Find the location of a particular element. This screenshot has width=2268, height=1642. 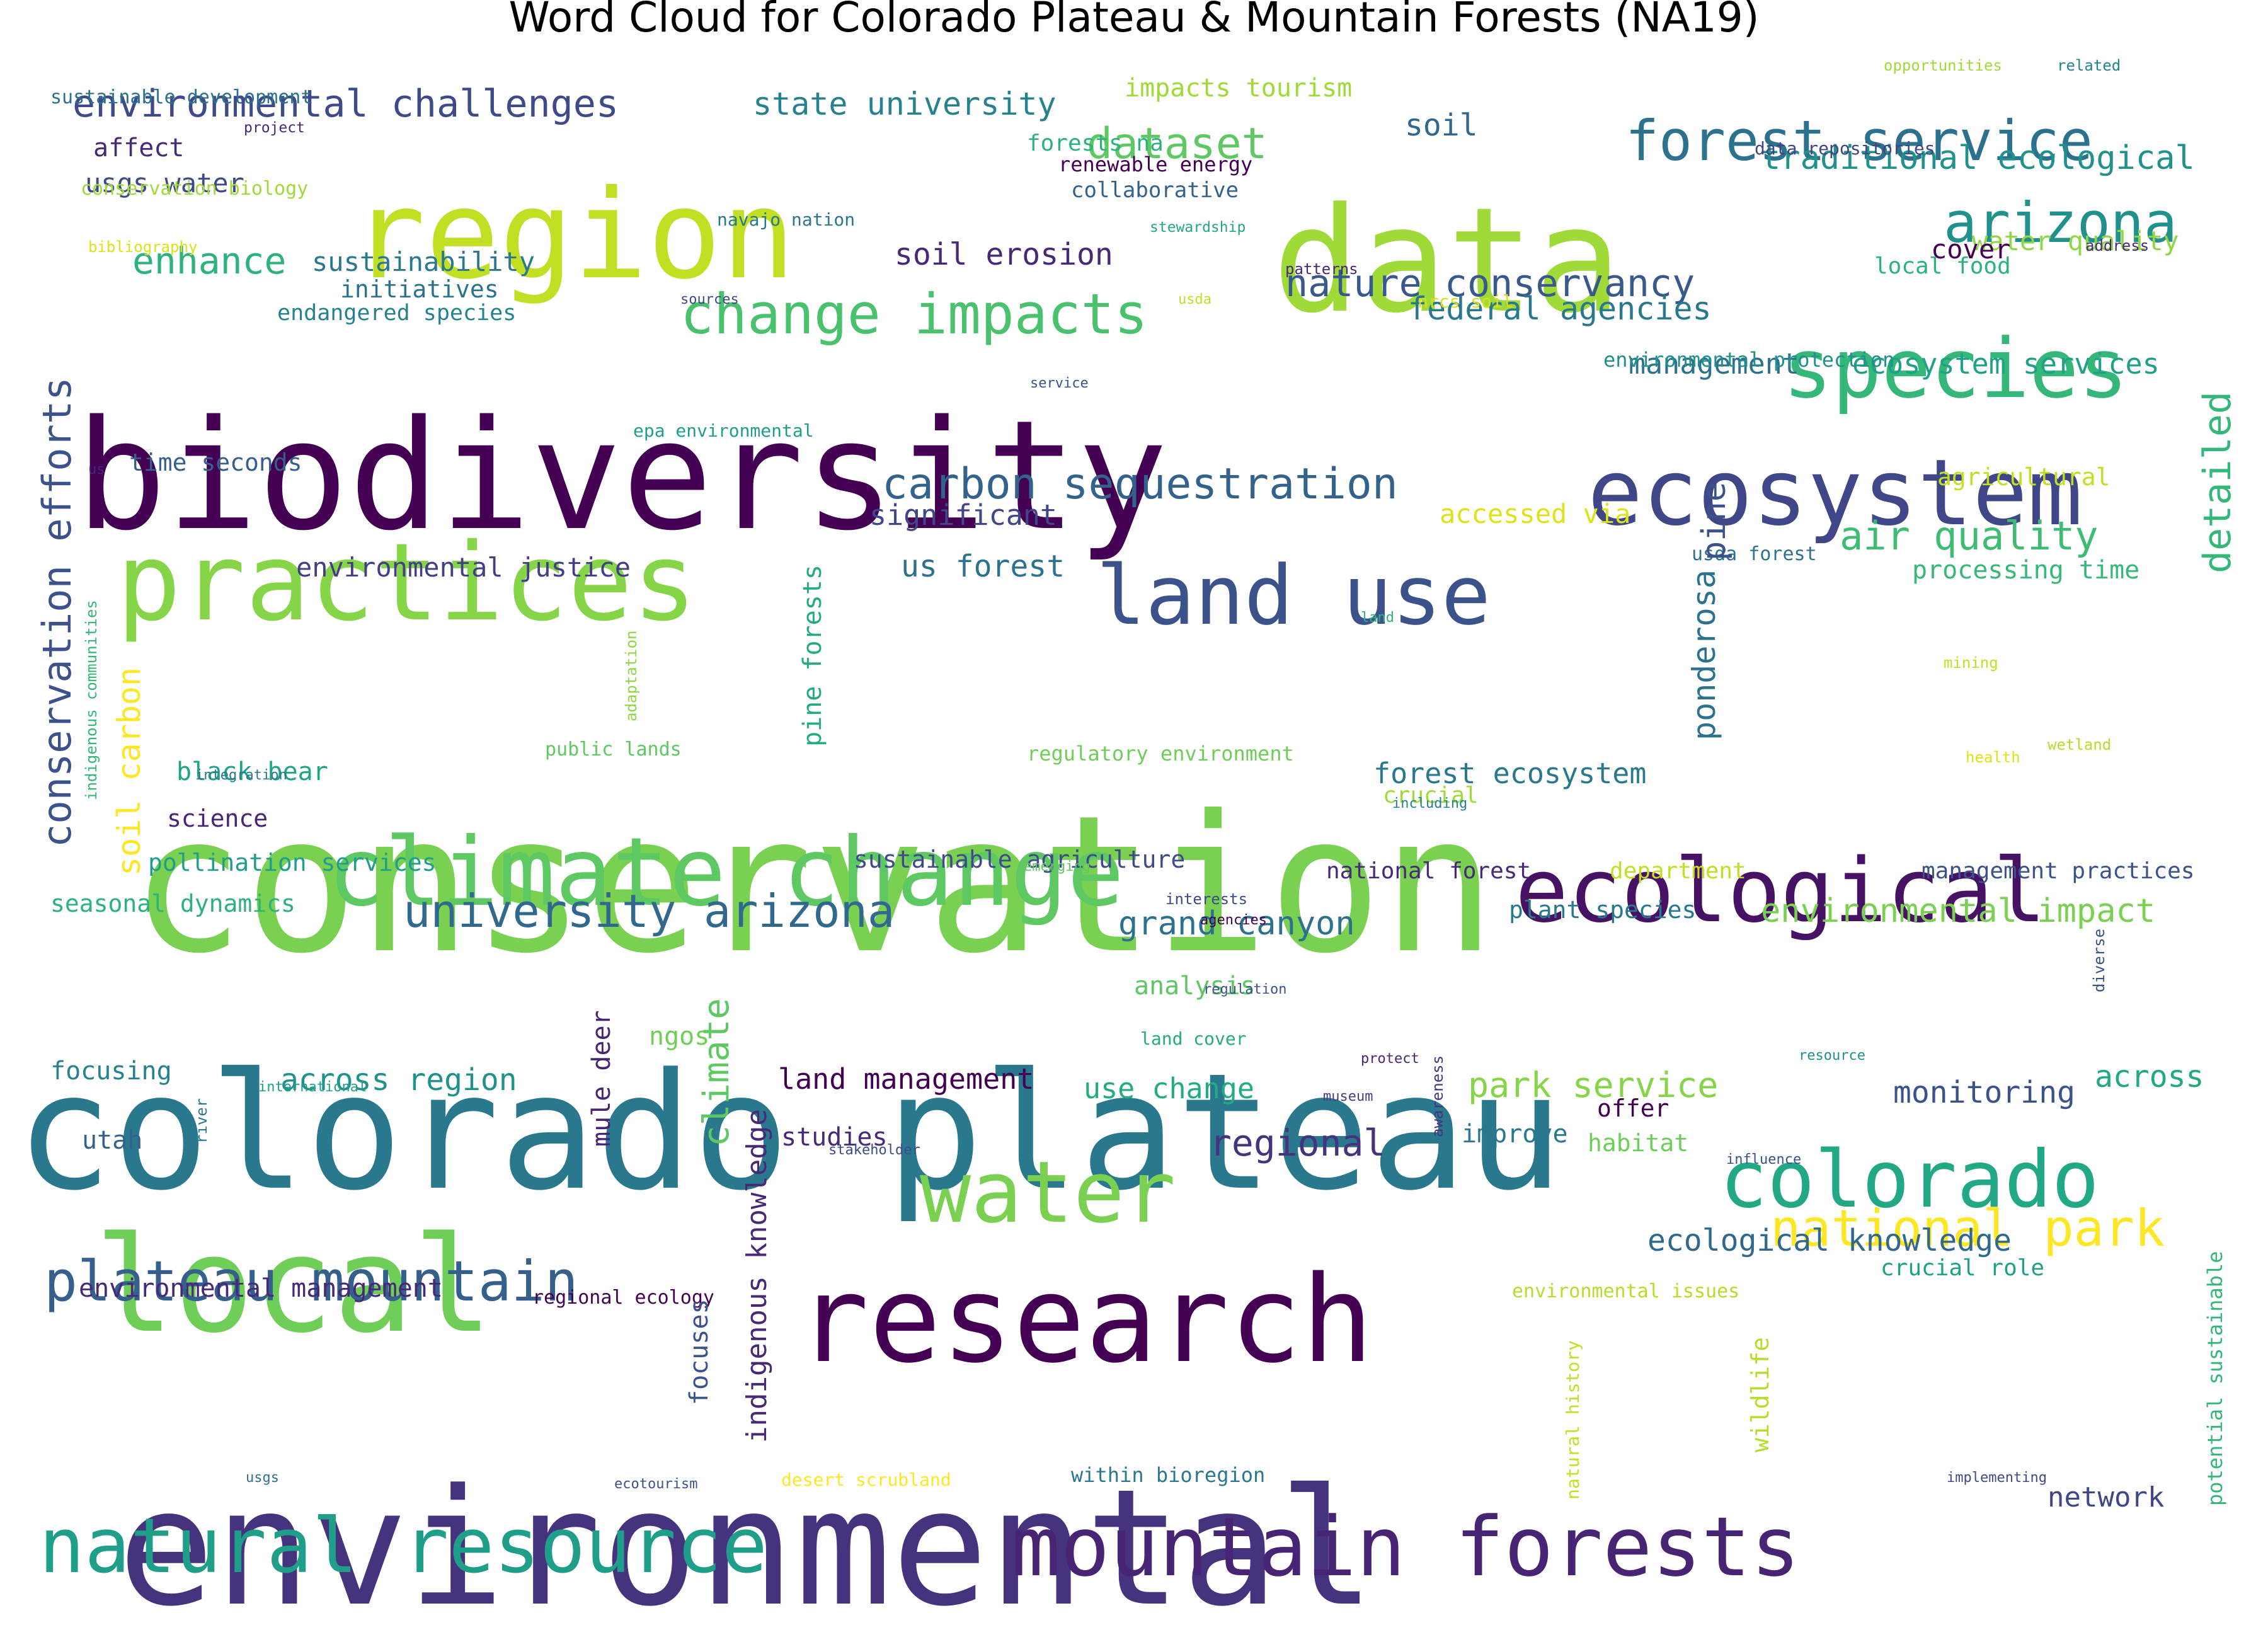

word-environmental-protection: environmental protection is located at coordinates (1749, 360).